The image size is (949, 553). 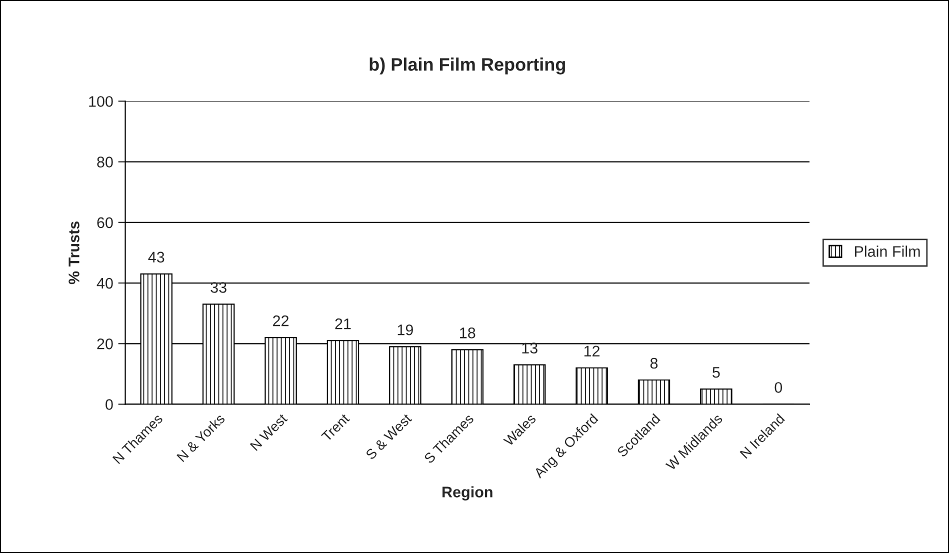 What do you see at coordinates (105, 344) in the screenshot?
I see `y-tick-label: 20` at bounding box center [105, 344].